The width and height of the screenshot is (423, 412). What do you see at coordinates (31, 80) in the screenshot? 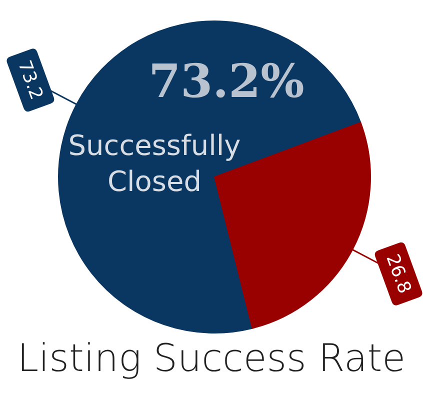
I see `data-label: 73.2` at bounding box center [31, 80].